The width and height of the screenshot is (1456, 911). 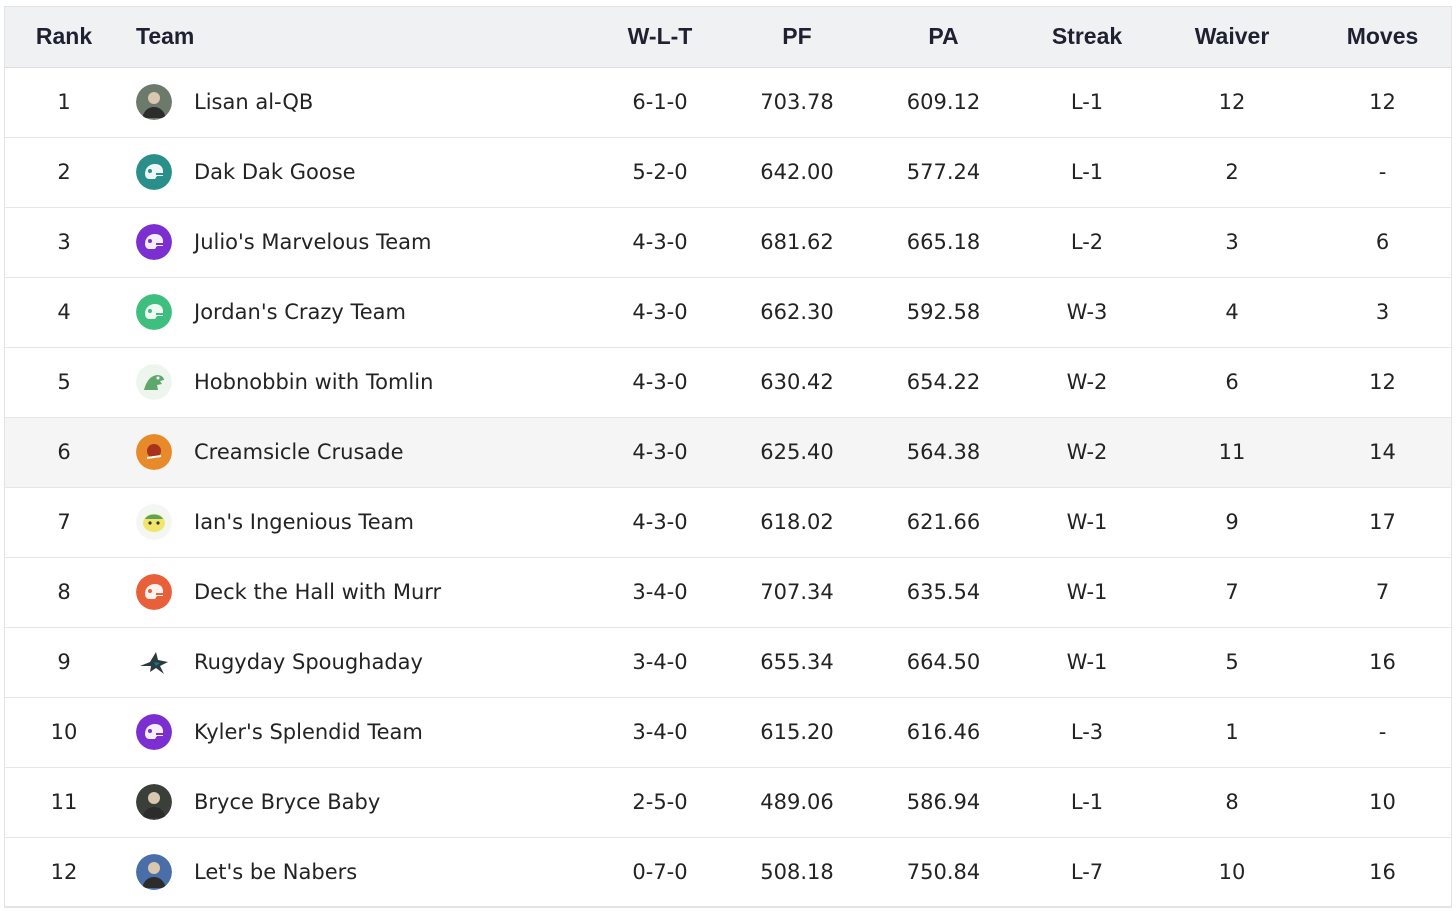 I want to click on team-name-link: Bryce Bryce Baby, so click(x=287, y=802).